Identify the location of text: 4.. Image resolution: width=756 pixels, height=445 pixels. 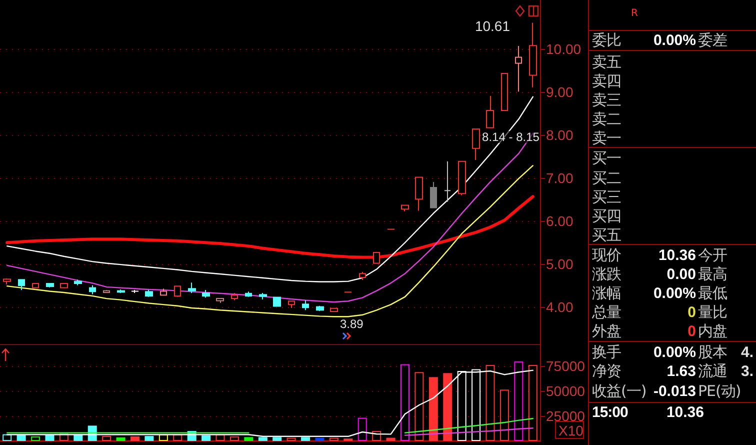
(747, 352).